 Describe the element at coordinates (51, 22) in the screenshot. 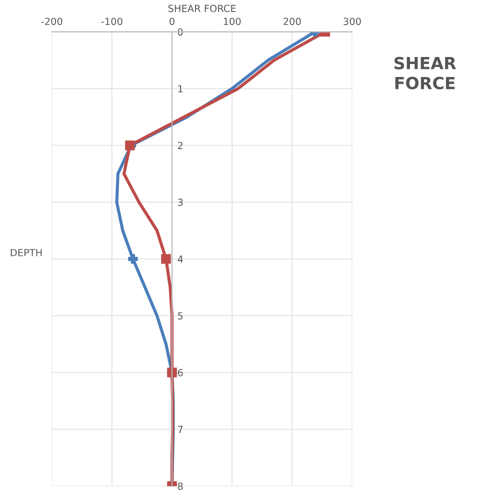

I see `x-tick-label: -200` at that location.